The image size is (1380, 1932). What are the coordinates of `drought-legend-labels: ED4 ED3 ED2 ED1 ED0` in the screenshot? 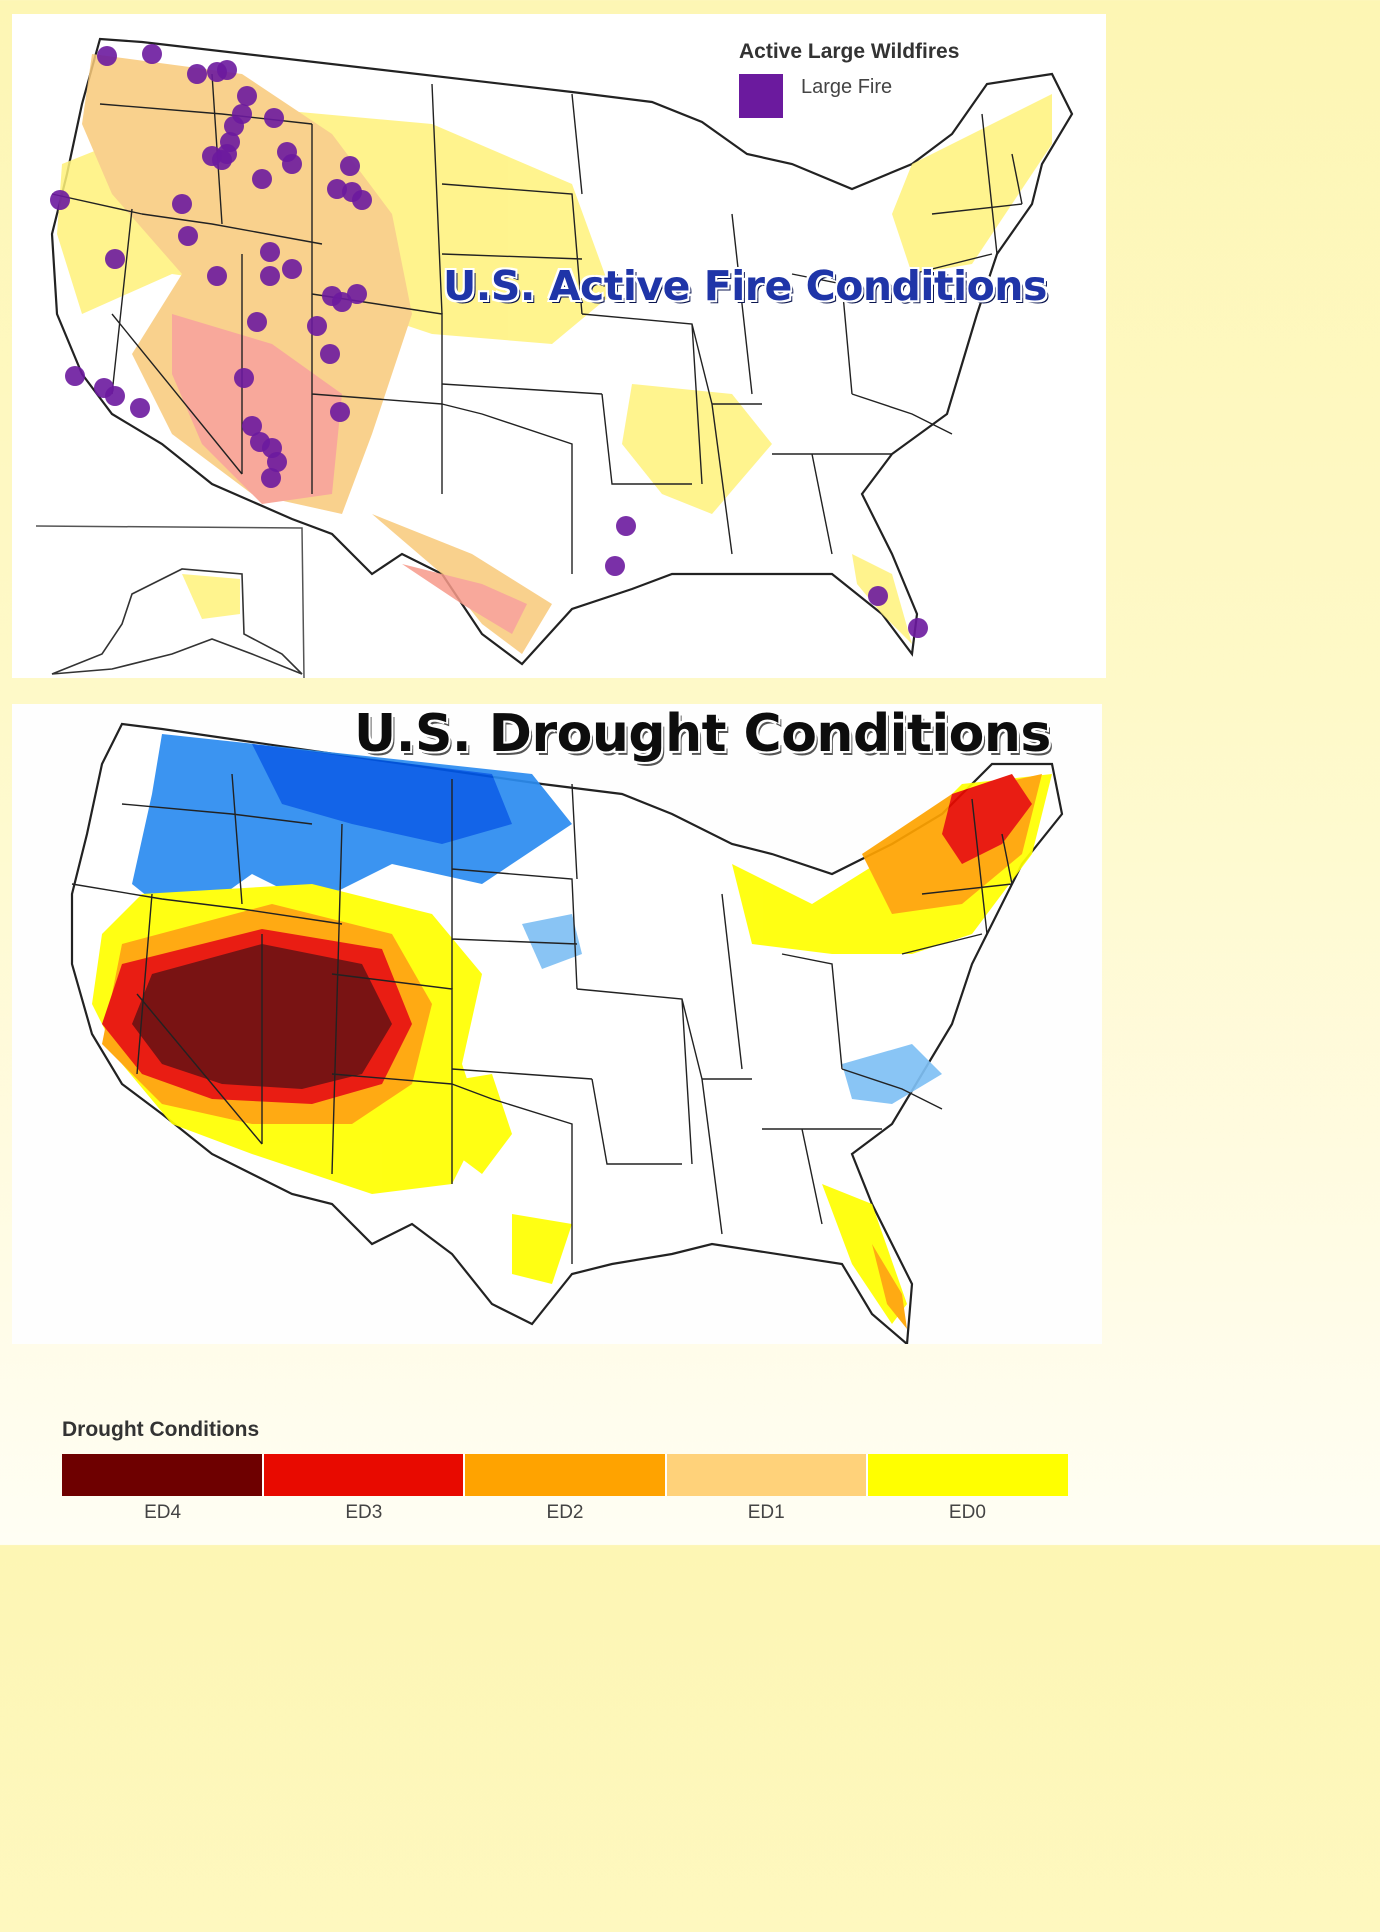 It's located at (565, 1513).